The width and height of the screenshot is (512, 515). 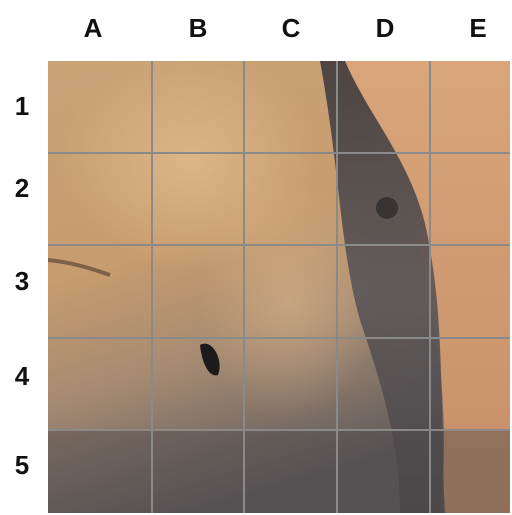 What do you see at coordinates (385, 28) in the screenshot?
I see `column-label: D` at bounding box center [385, 28].